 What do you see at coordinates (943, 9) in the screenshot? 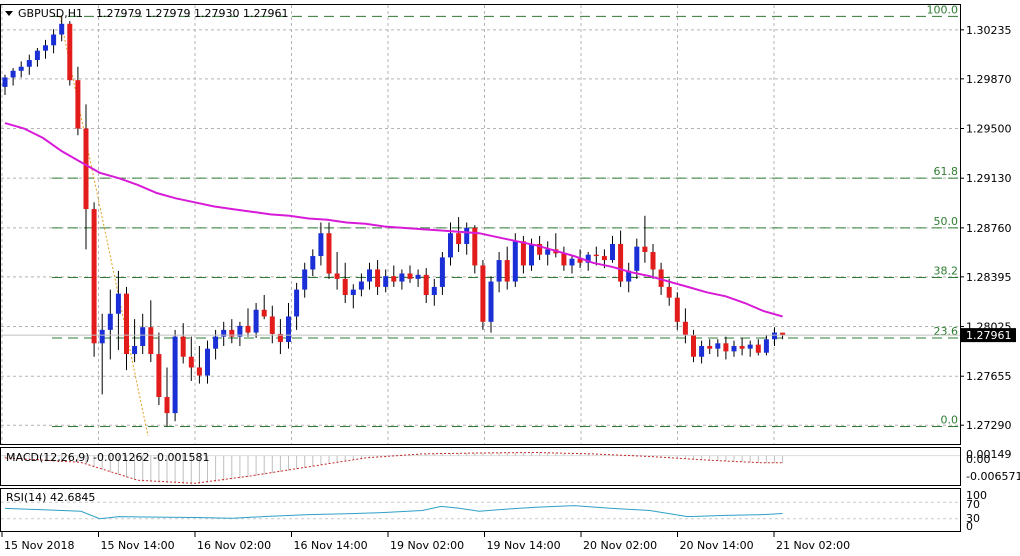
I see `fib-level-label: 100.0` at bounding box center [943, 9].